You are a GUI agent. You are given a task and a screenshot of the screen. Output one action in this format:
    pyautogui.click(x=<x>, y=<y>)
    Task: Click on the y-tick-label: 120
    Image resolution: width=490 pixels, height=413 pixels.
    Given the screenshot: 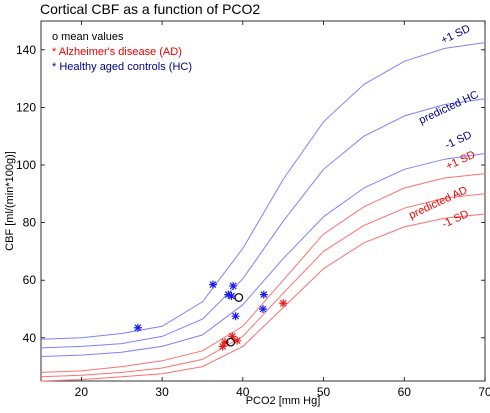 What is the action you would take?
    pyautogui.click(x=26, y=107)
    